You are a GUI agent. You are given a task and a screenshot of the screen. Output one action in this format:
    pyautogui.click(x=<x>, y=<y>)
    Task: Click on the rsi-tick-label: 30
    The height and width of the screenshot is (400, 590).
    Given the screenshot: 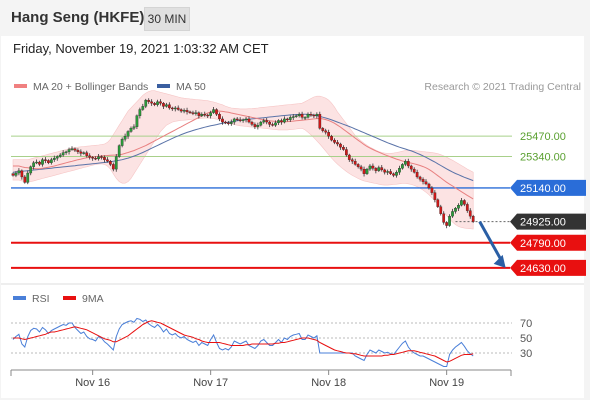 What is the action you would take?
    pyautogui.click(x=526, y=354)
    